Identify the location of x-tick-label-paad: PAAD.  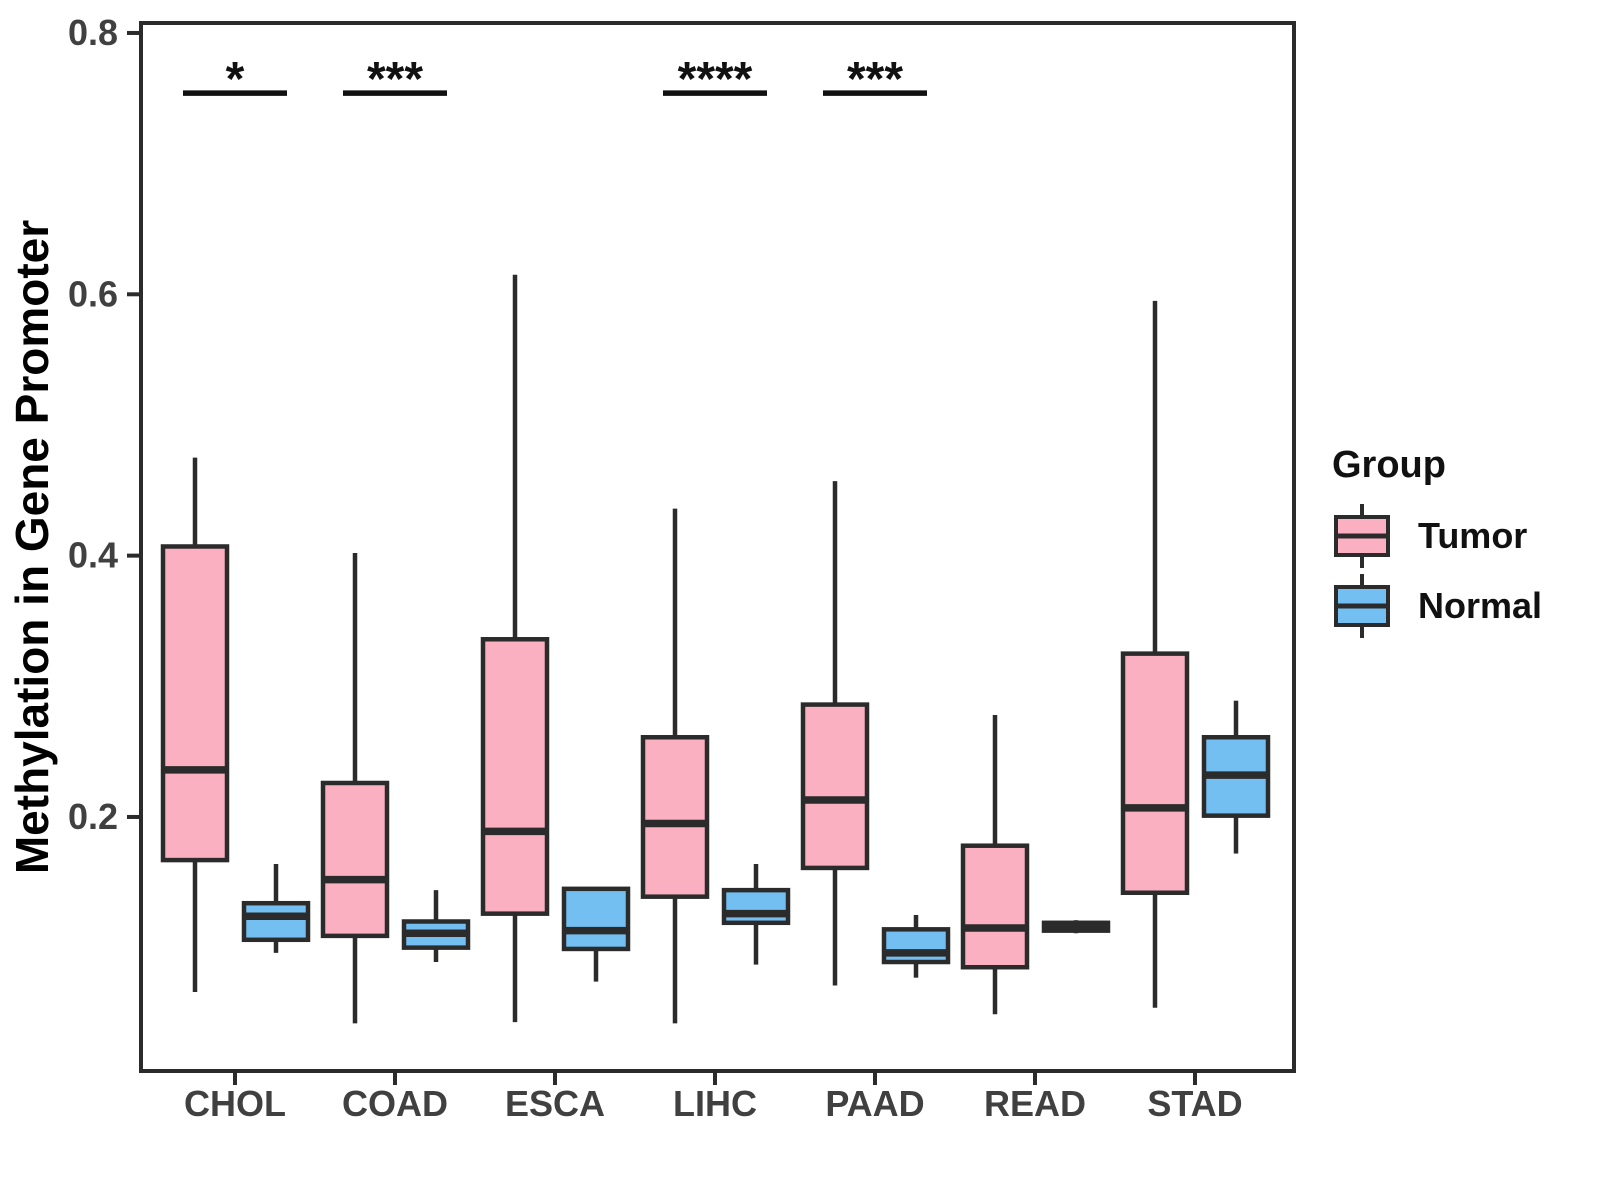
(874, 1103).